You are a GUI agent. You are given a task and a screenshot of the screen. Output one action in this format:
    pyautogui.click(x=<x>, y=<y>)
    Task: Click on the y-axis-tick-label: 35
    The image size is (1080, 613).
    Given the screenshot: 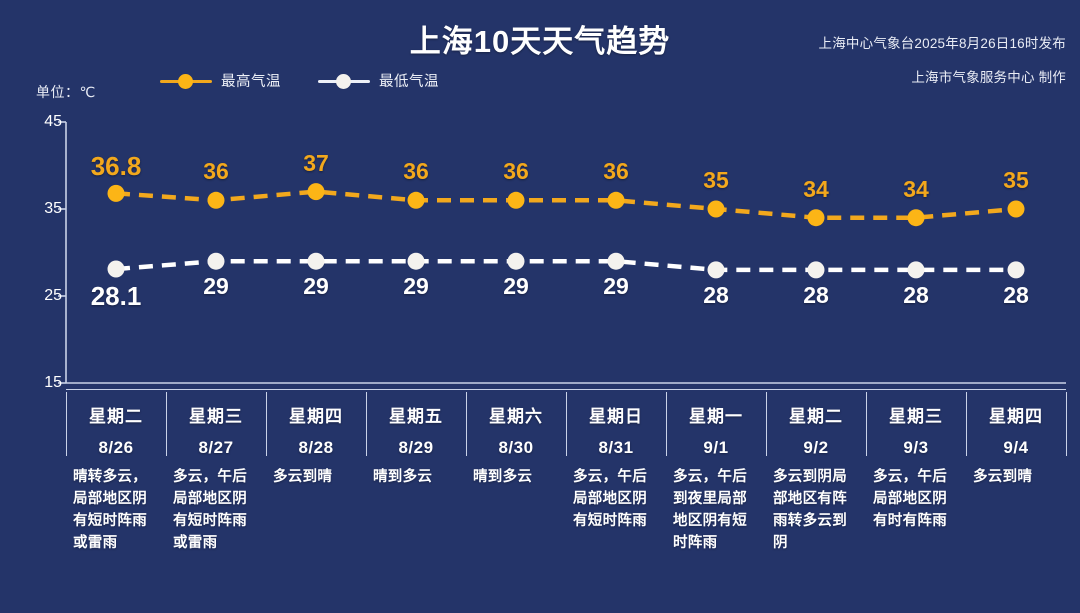 What is the action you would take?
    pyautogui.click(x=53, y=208)
    